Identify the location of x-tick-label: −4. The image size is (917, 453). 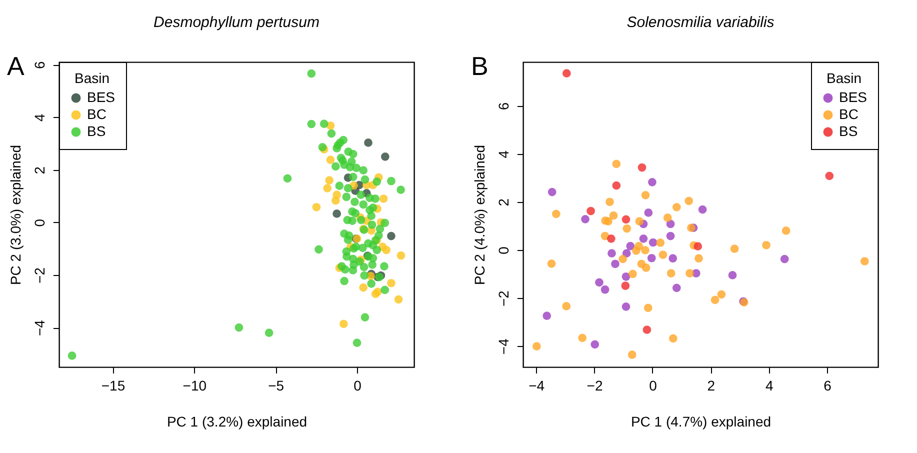
(536, 386).